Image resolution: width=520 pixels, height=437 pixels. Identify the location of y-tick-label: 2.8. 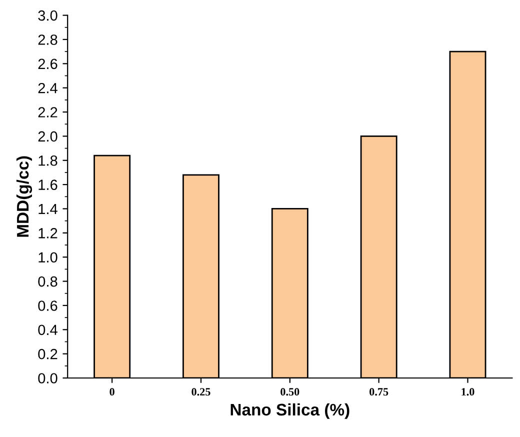
(48, 39).